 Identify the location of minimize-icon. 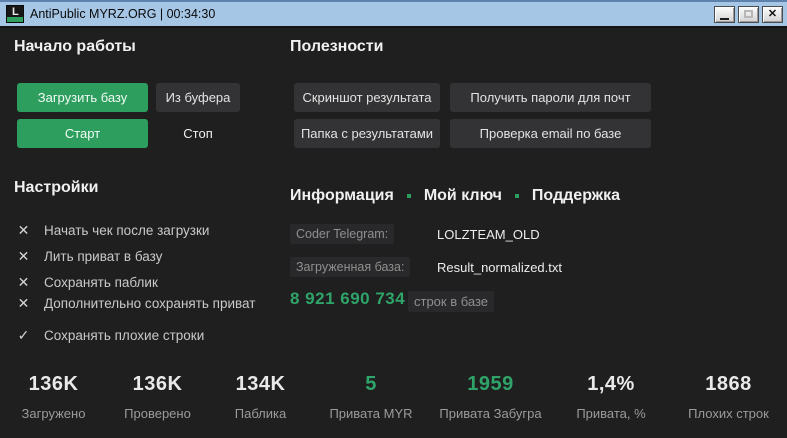
(724, 18).